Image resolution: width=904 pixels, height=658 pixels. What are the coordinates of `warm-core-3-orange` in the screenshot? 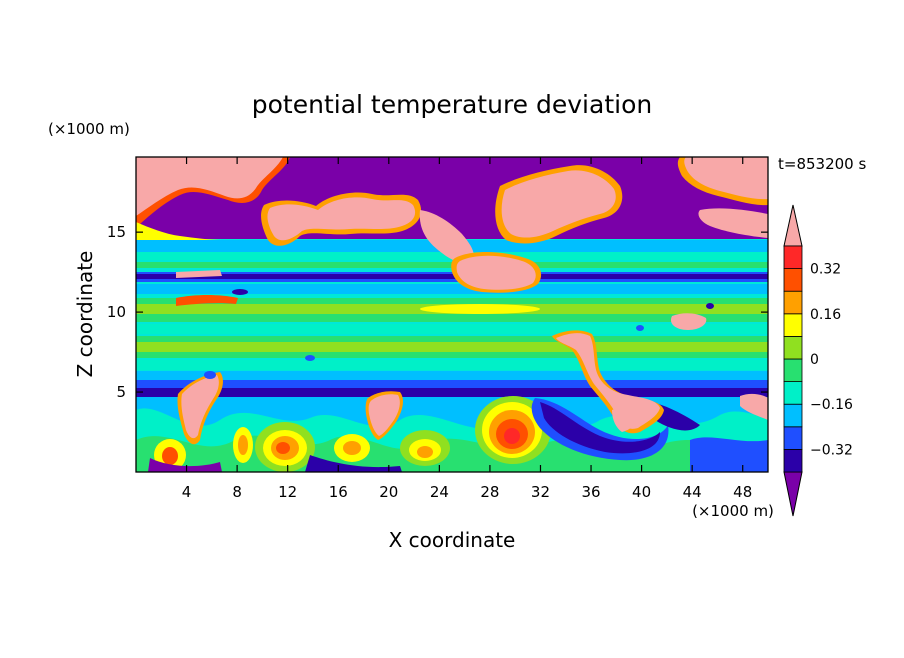 It's located at (425, 452).